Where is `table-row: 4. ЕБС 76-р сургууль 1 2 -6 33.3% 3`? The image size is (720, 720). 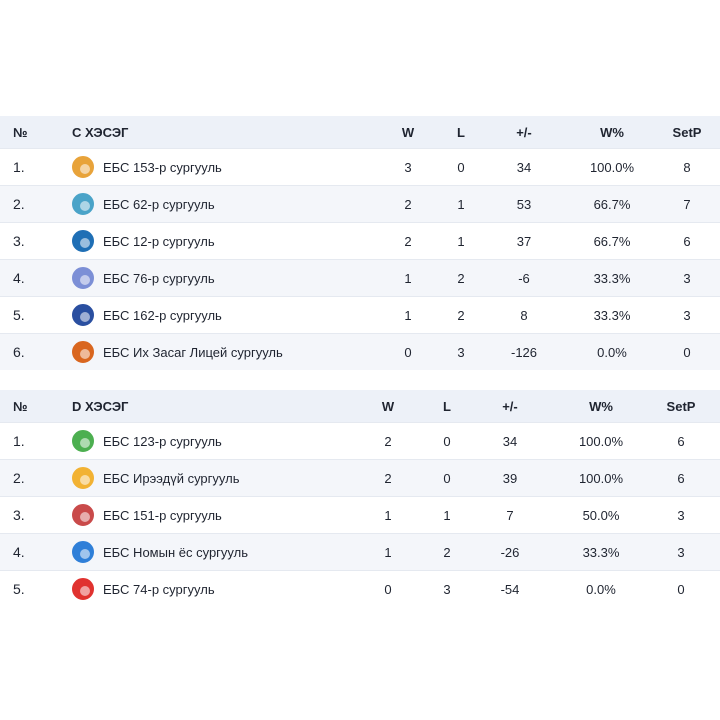 table-row: 4. ЕБС 76-р сургууль 1 2 -6 33.3% 3 is located at coordinates (360, 278).